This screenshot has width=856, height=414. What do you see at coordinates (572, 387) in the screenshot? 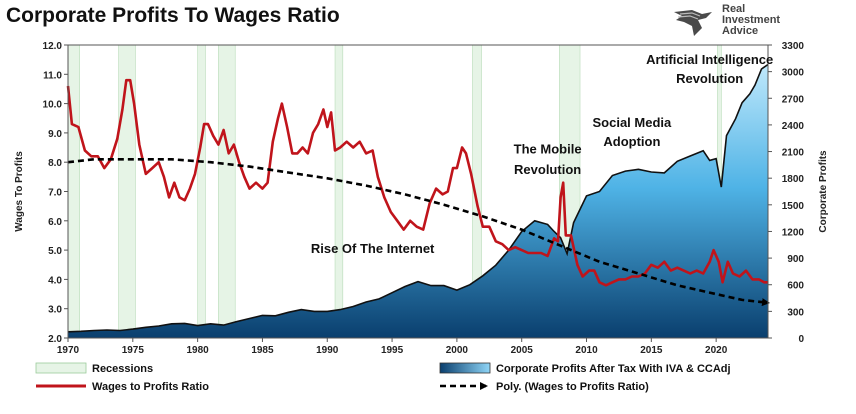
I see `legend-label: Poly. (Wages to Profits Ratio)` at bounding box center [572, 387].